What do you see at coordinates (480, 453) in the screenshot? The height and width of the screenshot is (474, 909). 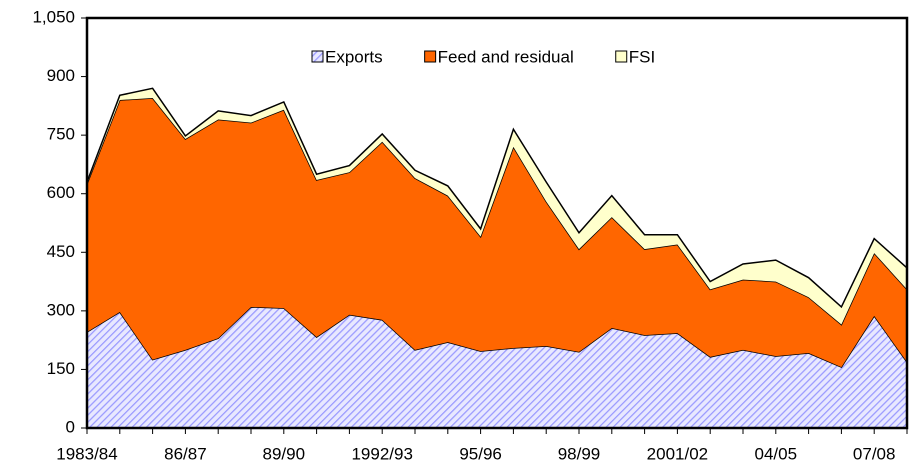 I see `x-tick-label: 95/96` at bounding box center [480, 453].